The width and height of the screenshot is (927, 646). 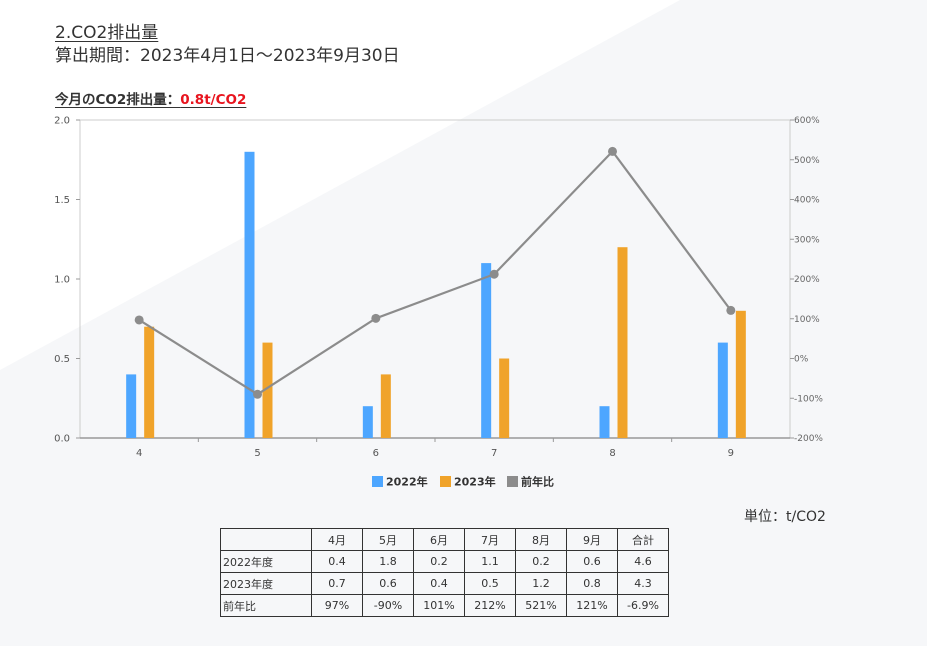 What do you see at coordinates (139, 453) in the screenshot?
I see `x-tick-label: 4` at bounding box center [139, 453].